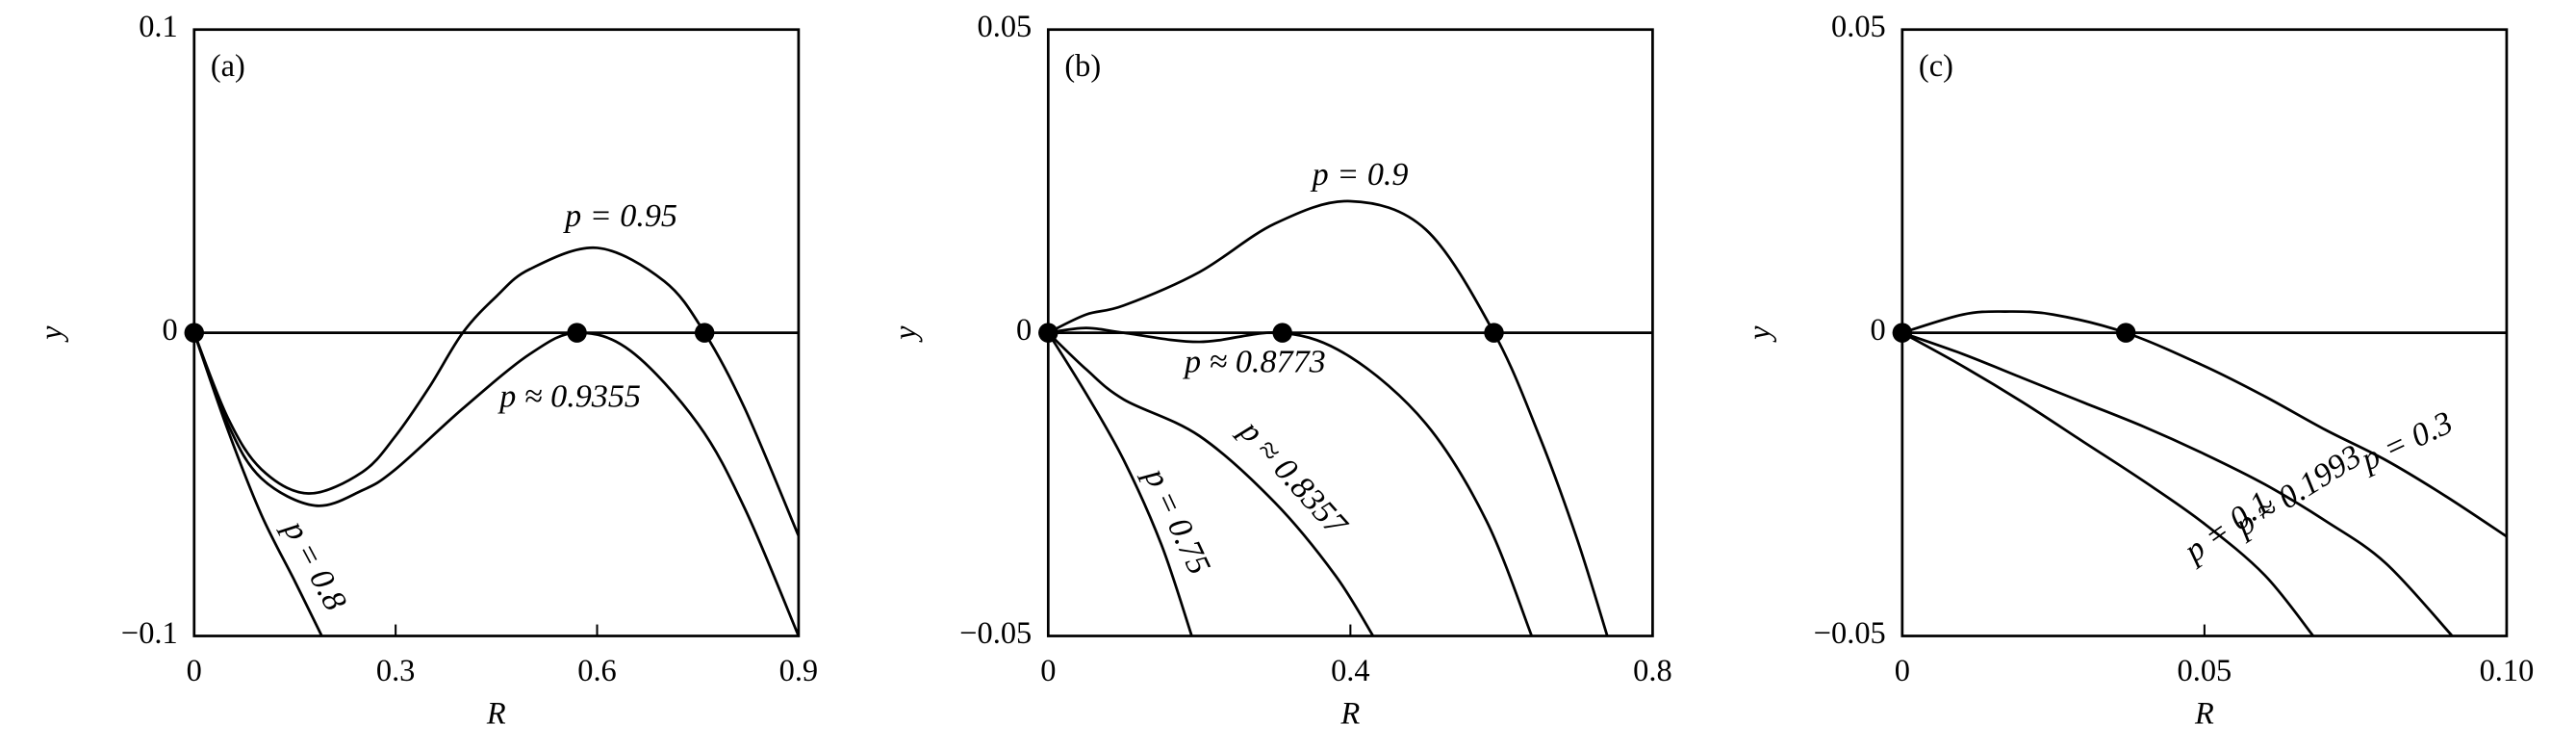 The width and height of the screenshot is (2576, 751). Describe the element at coordinates (569, 397) in the screenshot. I see `curve-label: p ≈ 0.9355` at that location.